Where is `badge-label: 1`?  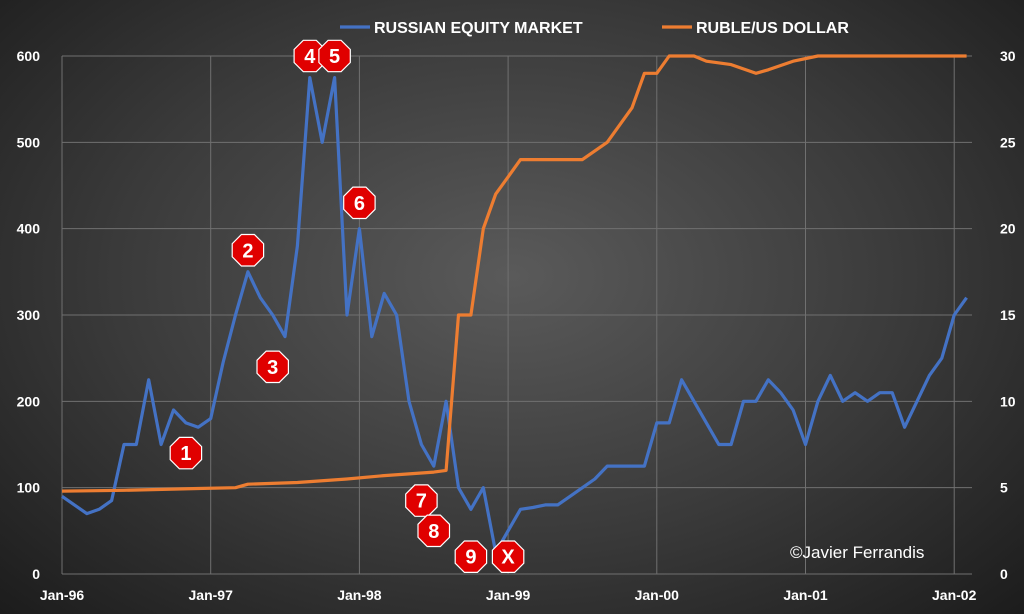
badge-label: 1 is located at coordinates (185, 454).